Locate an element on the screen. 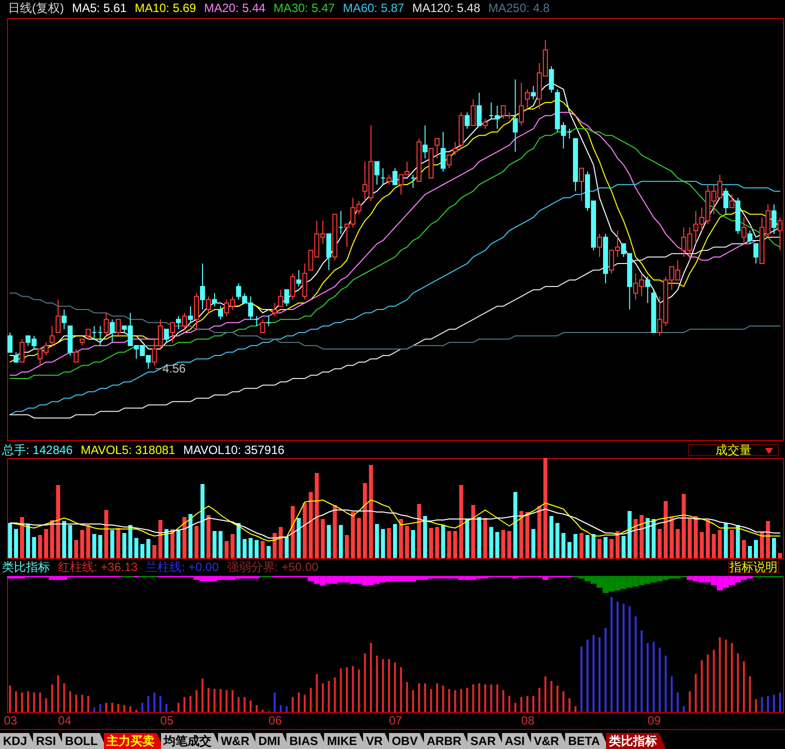 Image resolution: width=785 pixels, height=749 pixels. tab: OBV is located at coordinates (407, 741).